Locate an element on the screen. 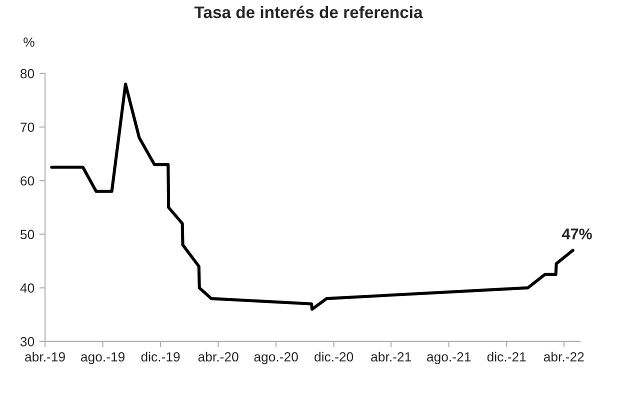 Image resolution: width=617 pixels, height=397 pixels. y-tick-label: 40 is located at coordinates (27, 288).